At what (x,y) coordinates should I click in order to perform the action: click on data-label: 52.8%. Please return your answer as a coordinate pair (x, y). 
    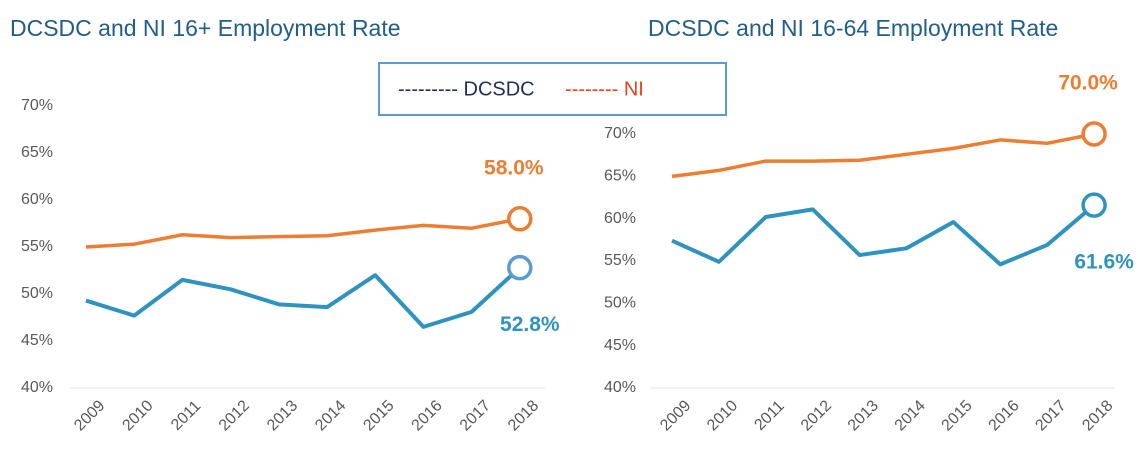
    Looking at the image, I should click on (530, 324).